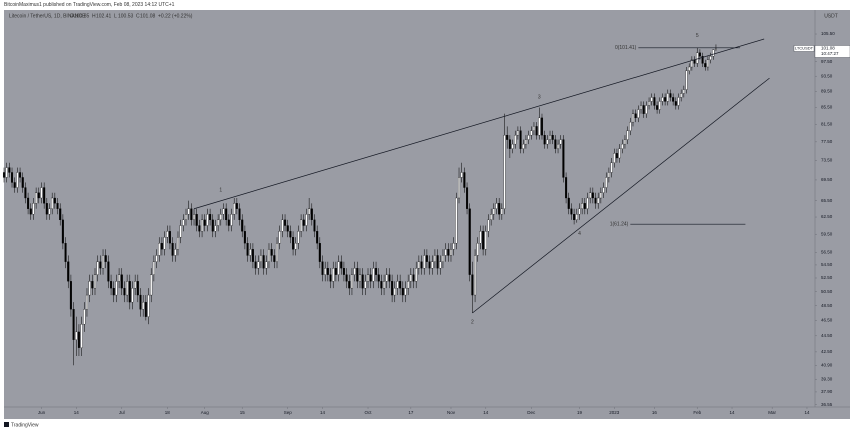 This screenshot has height=434, width=850. What do you see at coordinates (827, 200) in the screenshot?
I see `y-tick-label: 65.50` at bounding box center [827, 200].